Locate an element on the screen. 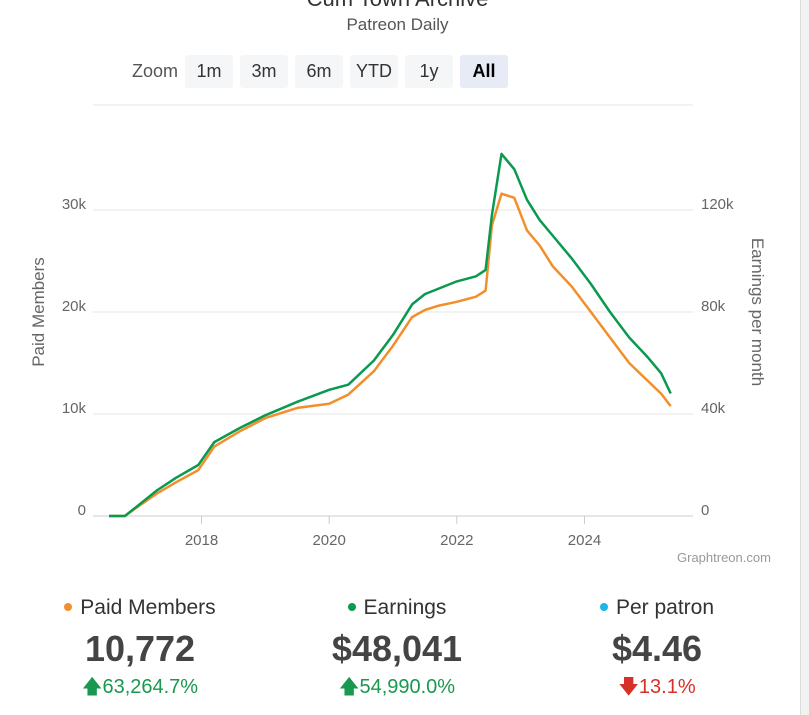 The height and width of the screenshot is (715, 809). zoom-6m-button: 6m is located at coordinates (319, 71).